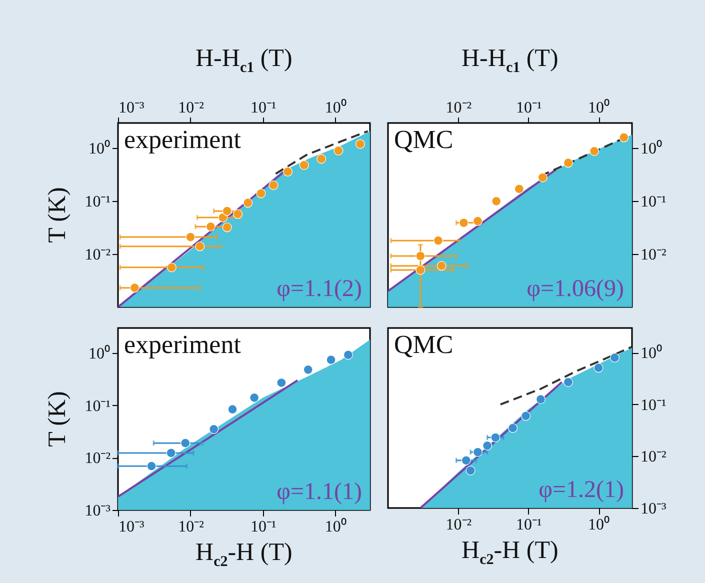  Describe the element at coordinates (319, 492) in the screenshot. I see `annotation: φ=1.1(1)` at that location.